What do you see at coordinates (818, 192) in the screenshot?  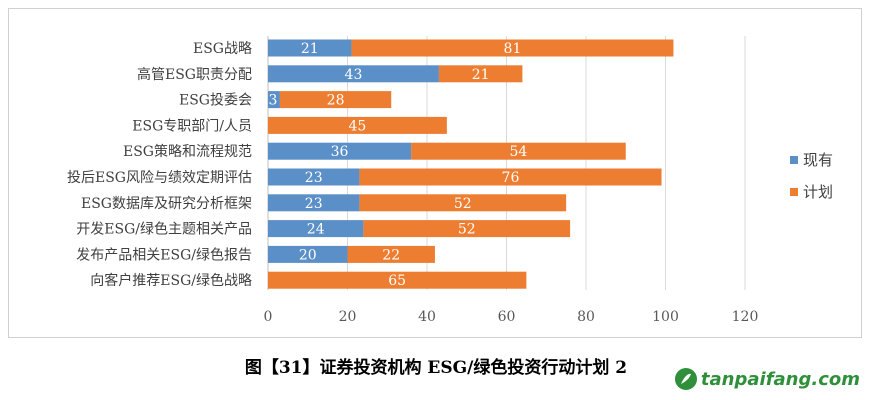 I see `legend-label: 计划` at bounding box center [818, 192].